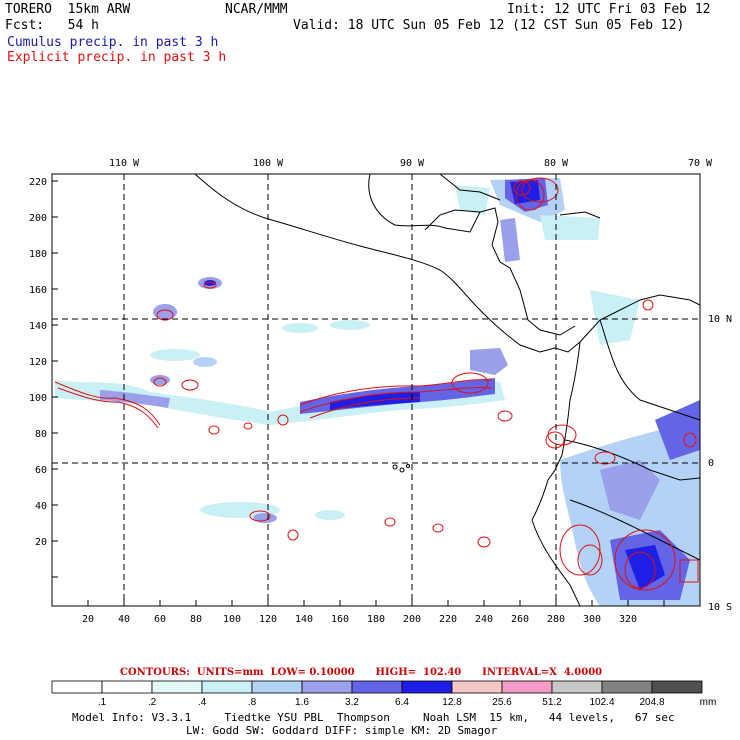  I want to click on lat-labels: 10 N 0 10 S, so click(720, 463).